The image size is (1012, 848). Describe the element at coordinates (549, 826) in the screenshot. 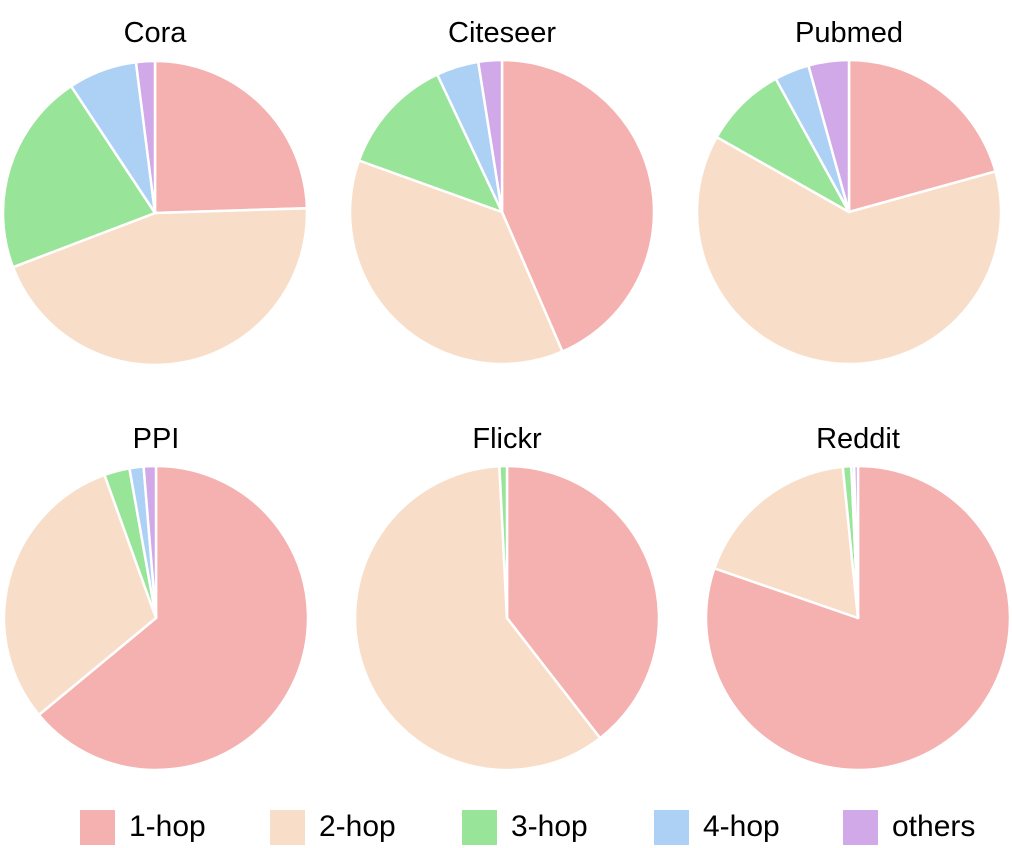

I see `legend-label-3-hop: 3-hop` at that location.